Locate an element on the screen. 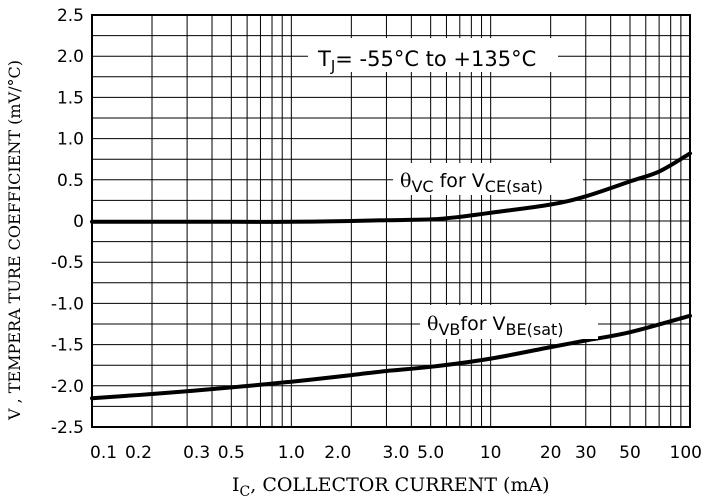 Image resolution: width=713 pixels, height=500 pixels. x-tick-label: 0.1 is located at coordinates (103, 453).